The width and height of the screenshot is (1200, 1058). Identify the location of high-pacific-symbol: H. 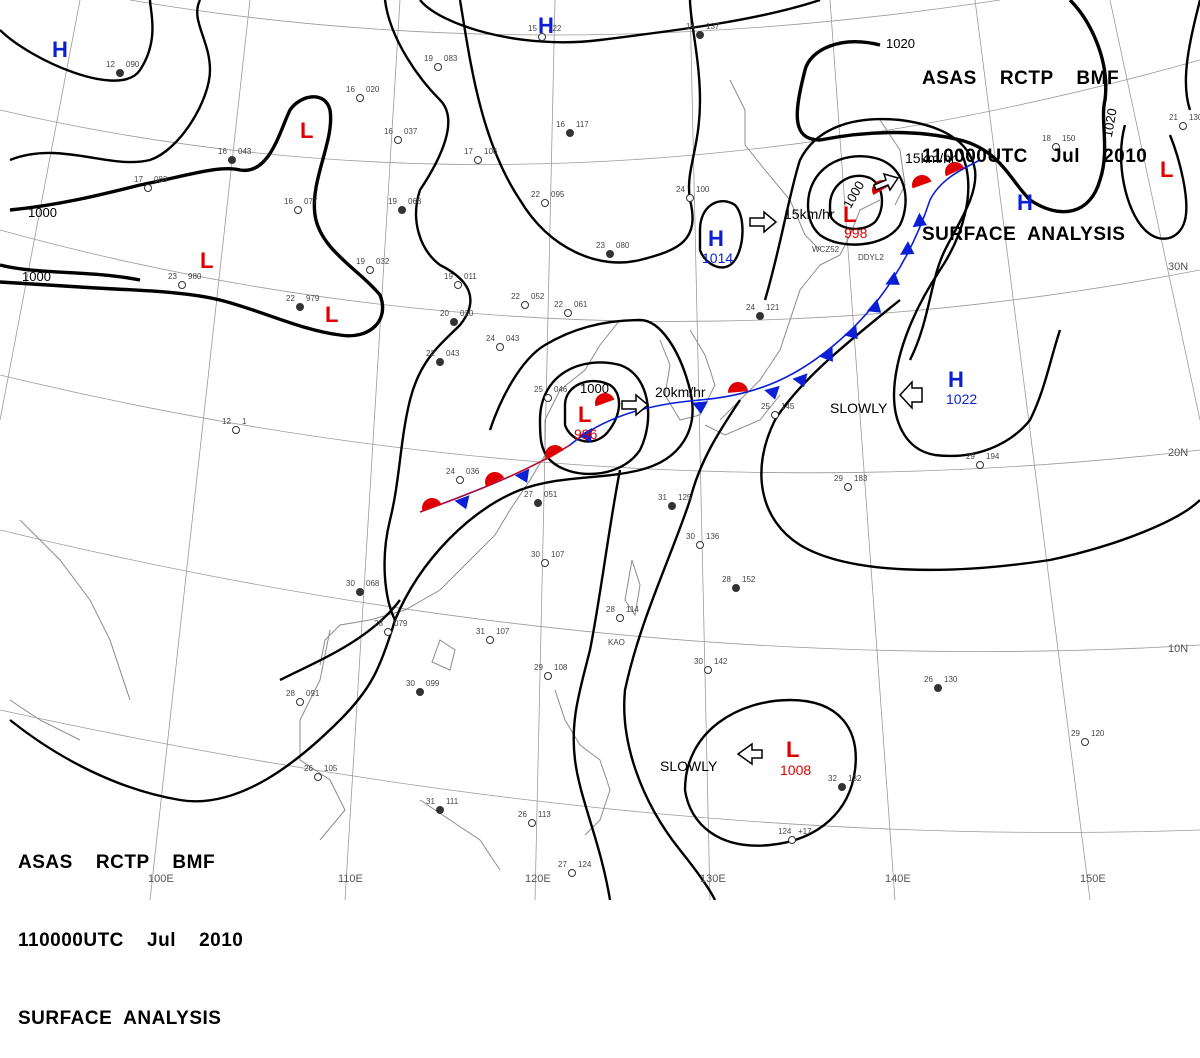
(956, 379).